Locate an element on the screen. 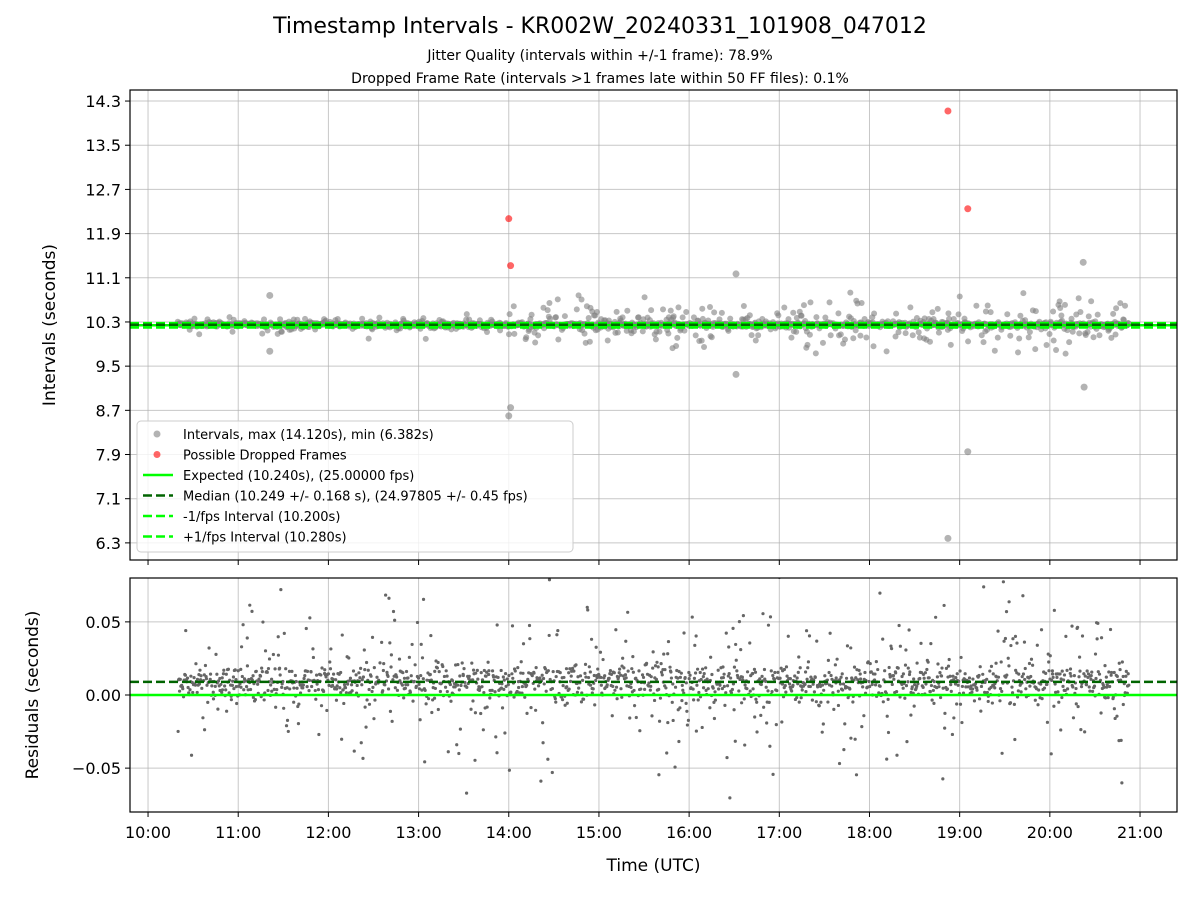 The height and width of the screenshot is (900, 1200). x-tick-label: 17:00 is located at coordinates (779, 832).